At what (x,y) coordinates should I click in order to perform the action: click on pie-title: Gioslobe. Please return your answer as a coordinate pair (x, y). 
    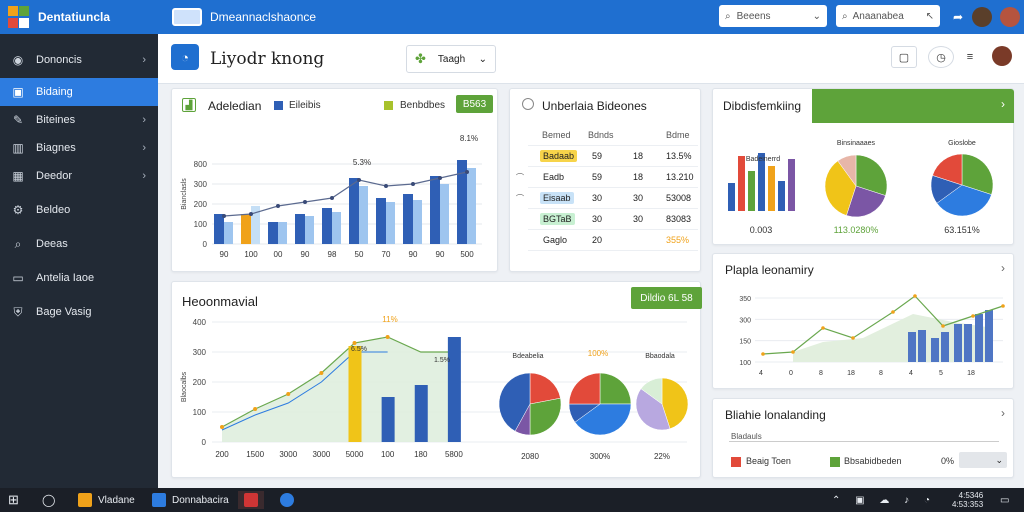
    Looking at the image, I should click on (962, 143).